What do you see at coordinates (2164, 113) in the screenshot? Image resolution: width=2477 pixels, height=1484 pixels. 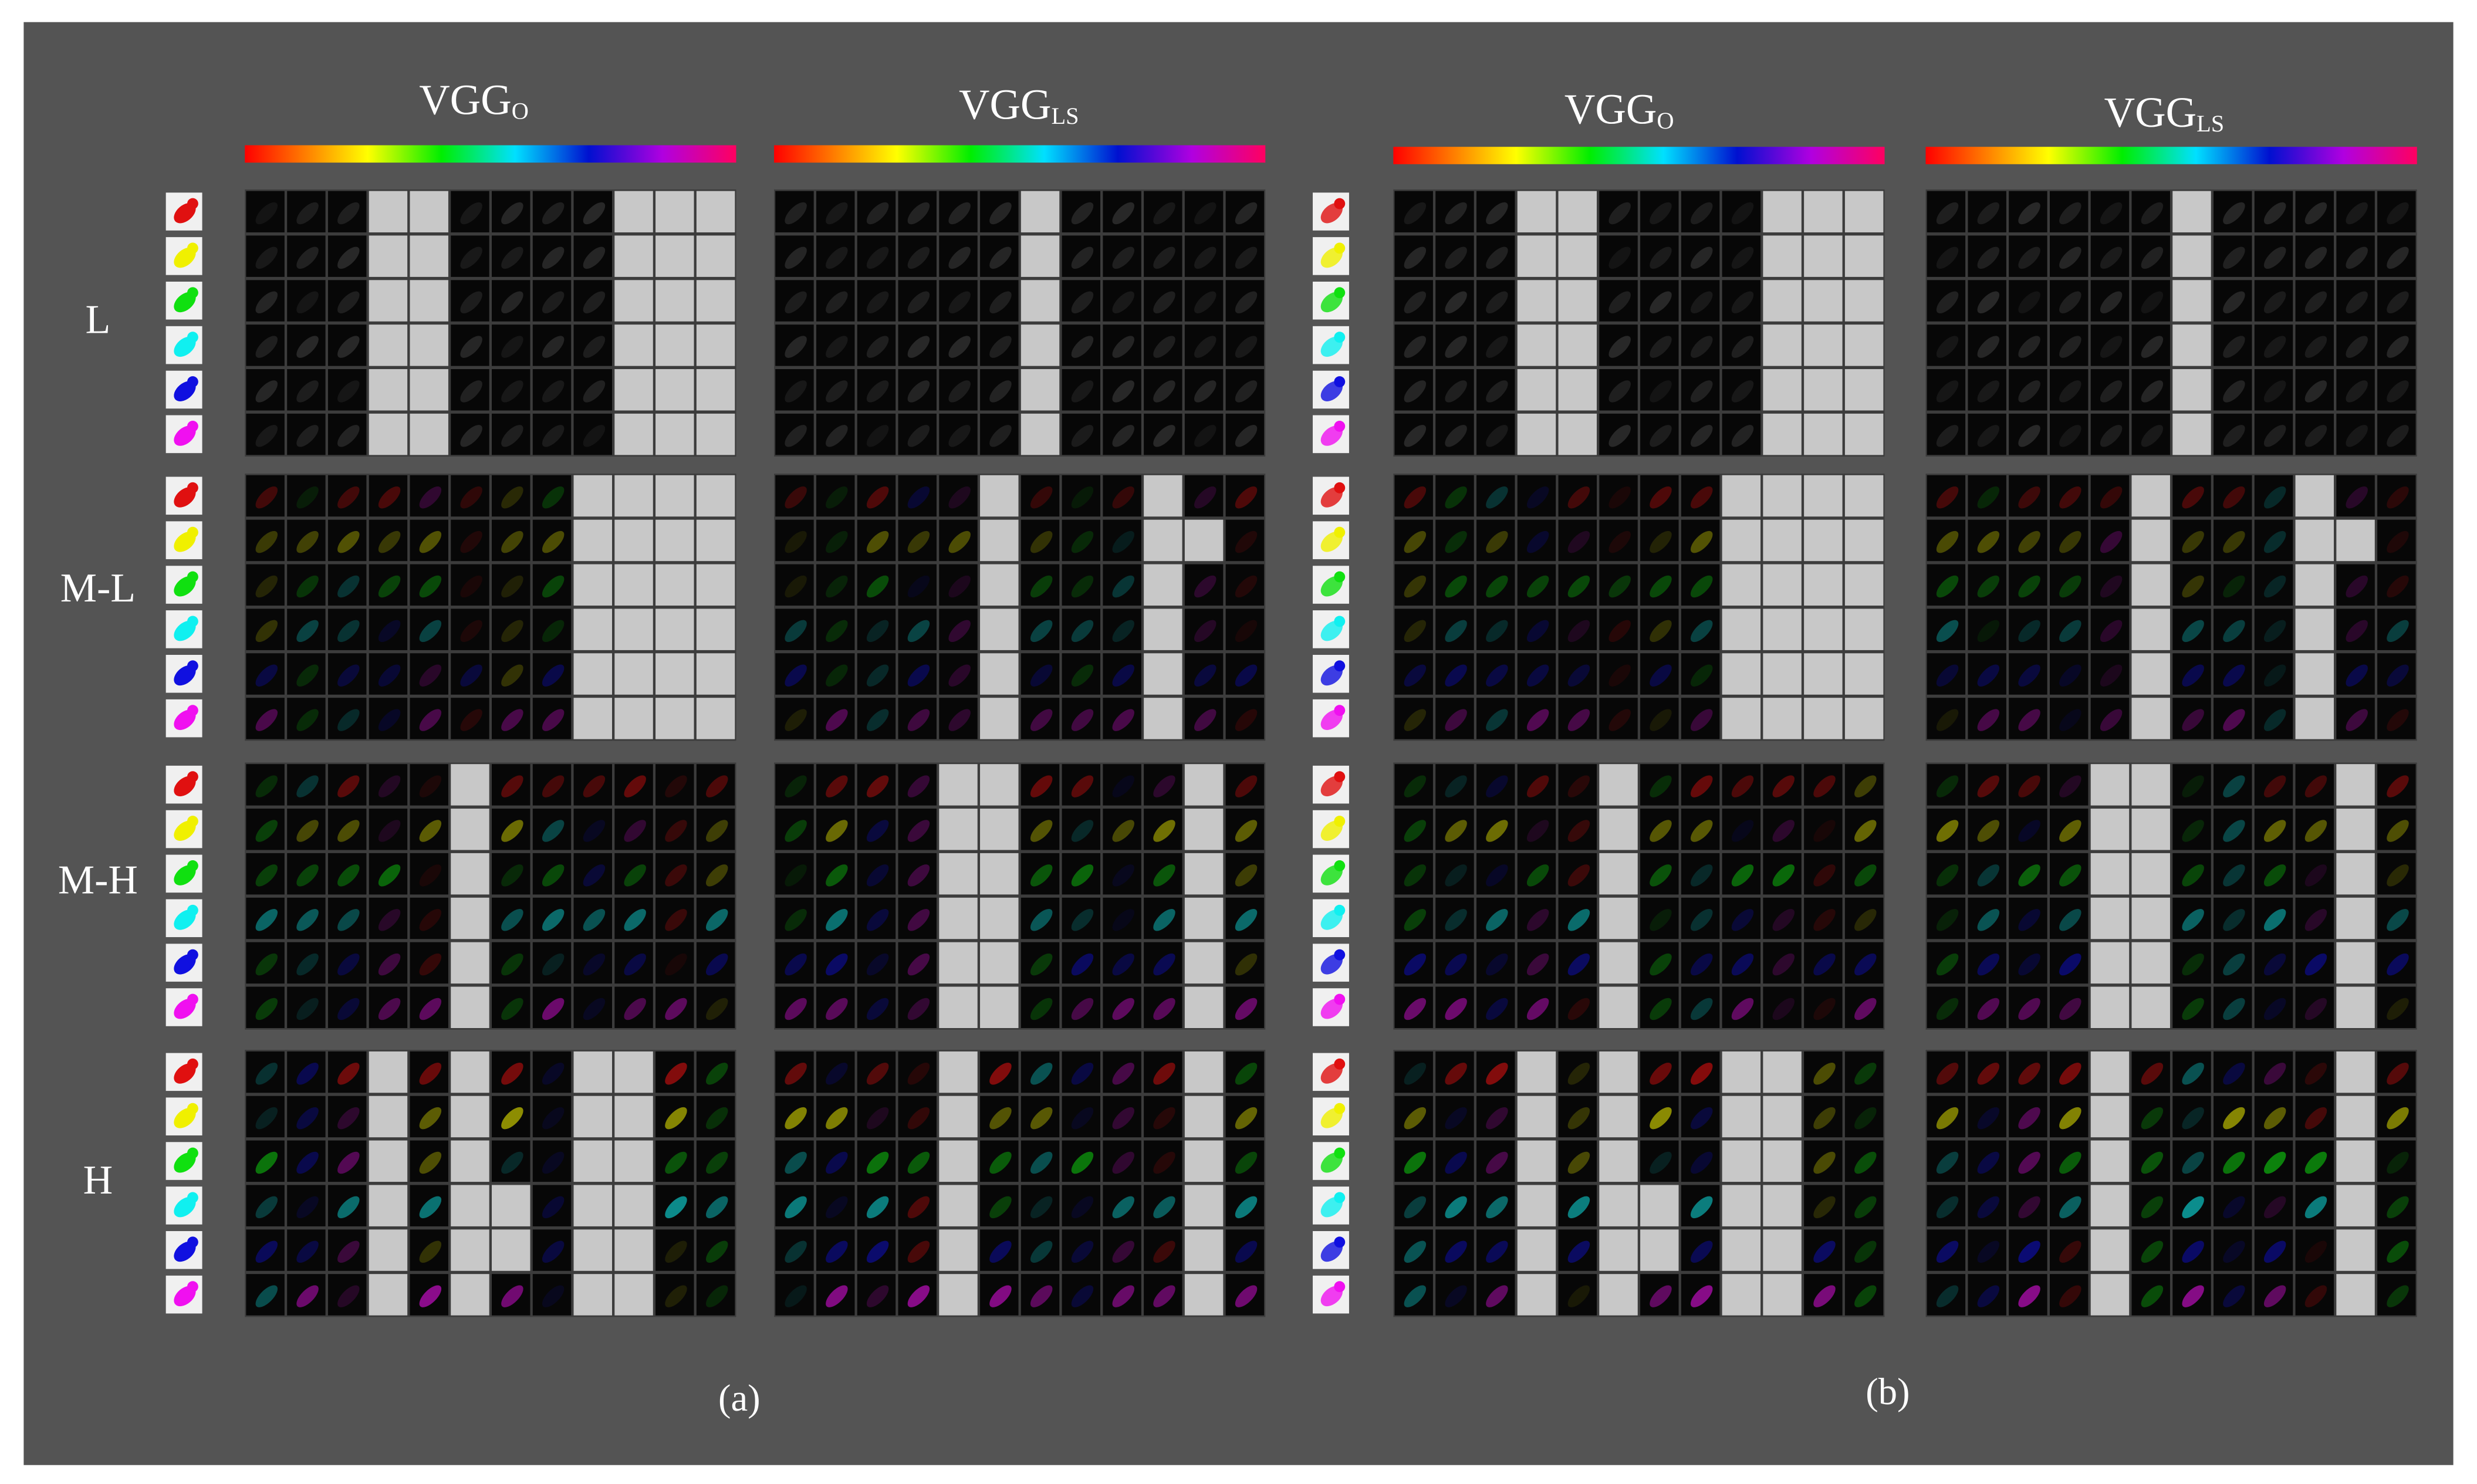 I see `column-title: VGGLS` at bounding box center [2164, 113].